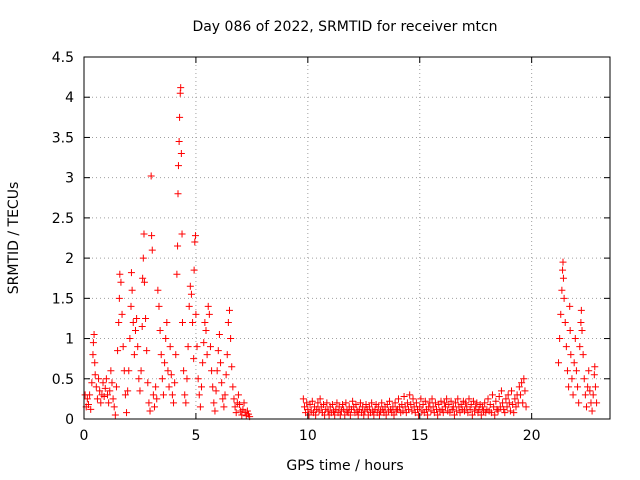 The image size is (640, 480). What do you see at coordinates (63, 219) in the screenshot?
I see `y-tick-label: 2.5` at bounding box center [63, 219].